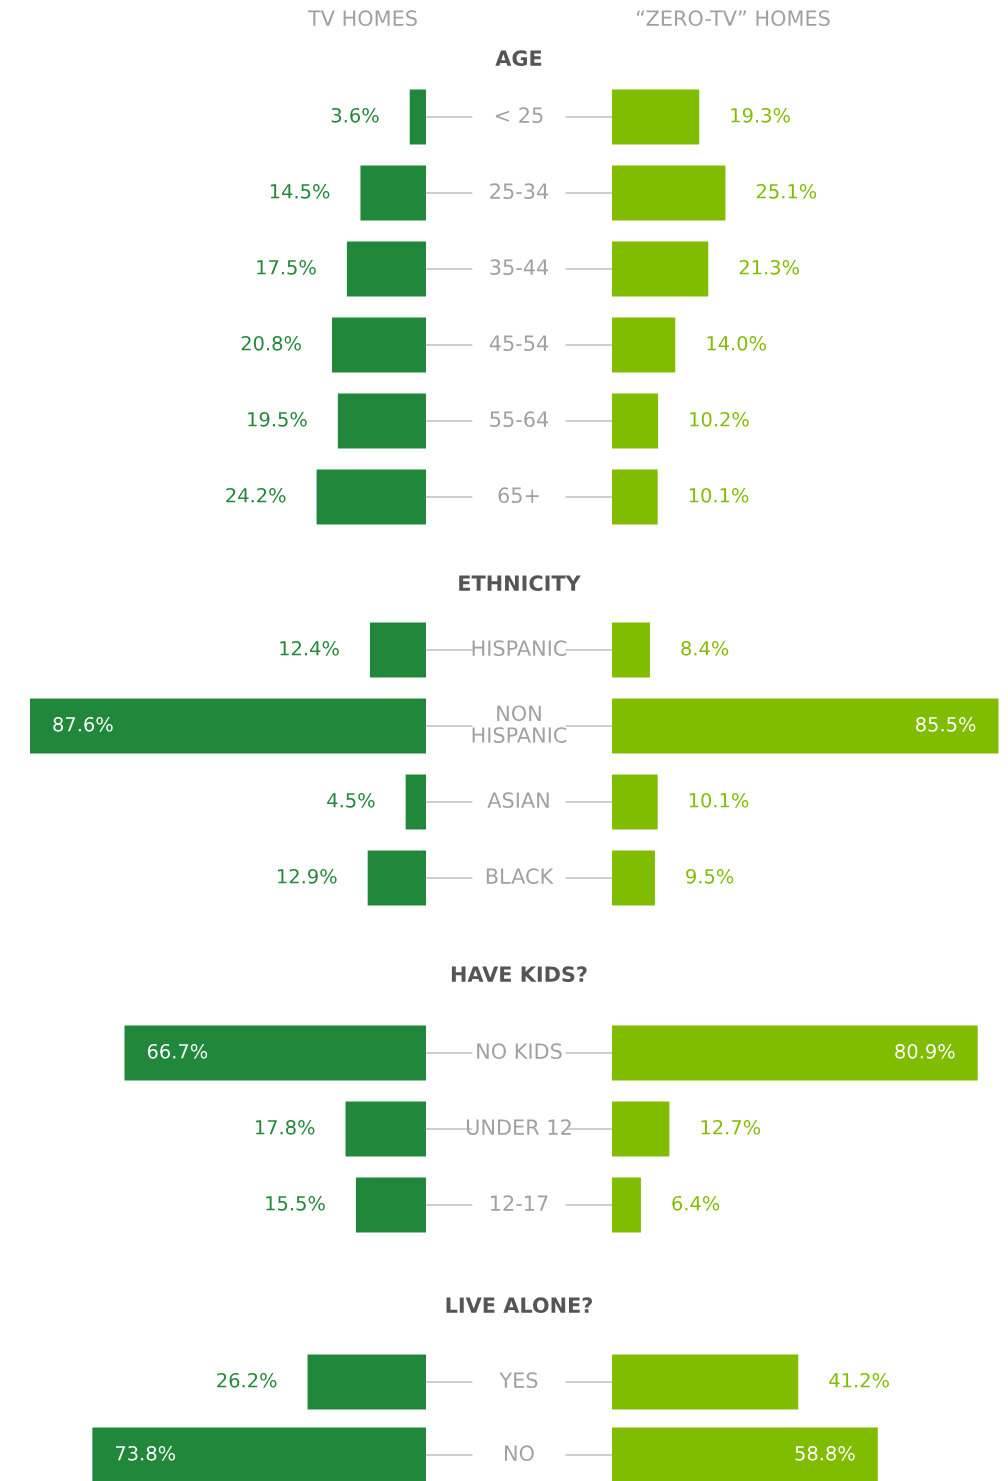  What do you see at coordinates (518, 800) in the screenshot?
I see `y-tick-label: ASIAN` at bounding box center [518, 800].